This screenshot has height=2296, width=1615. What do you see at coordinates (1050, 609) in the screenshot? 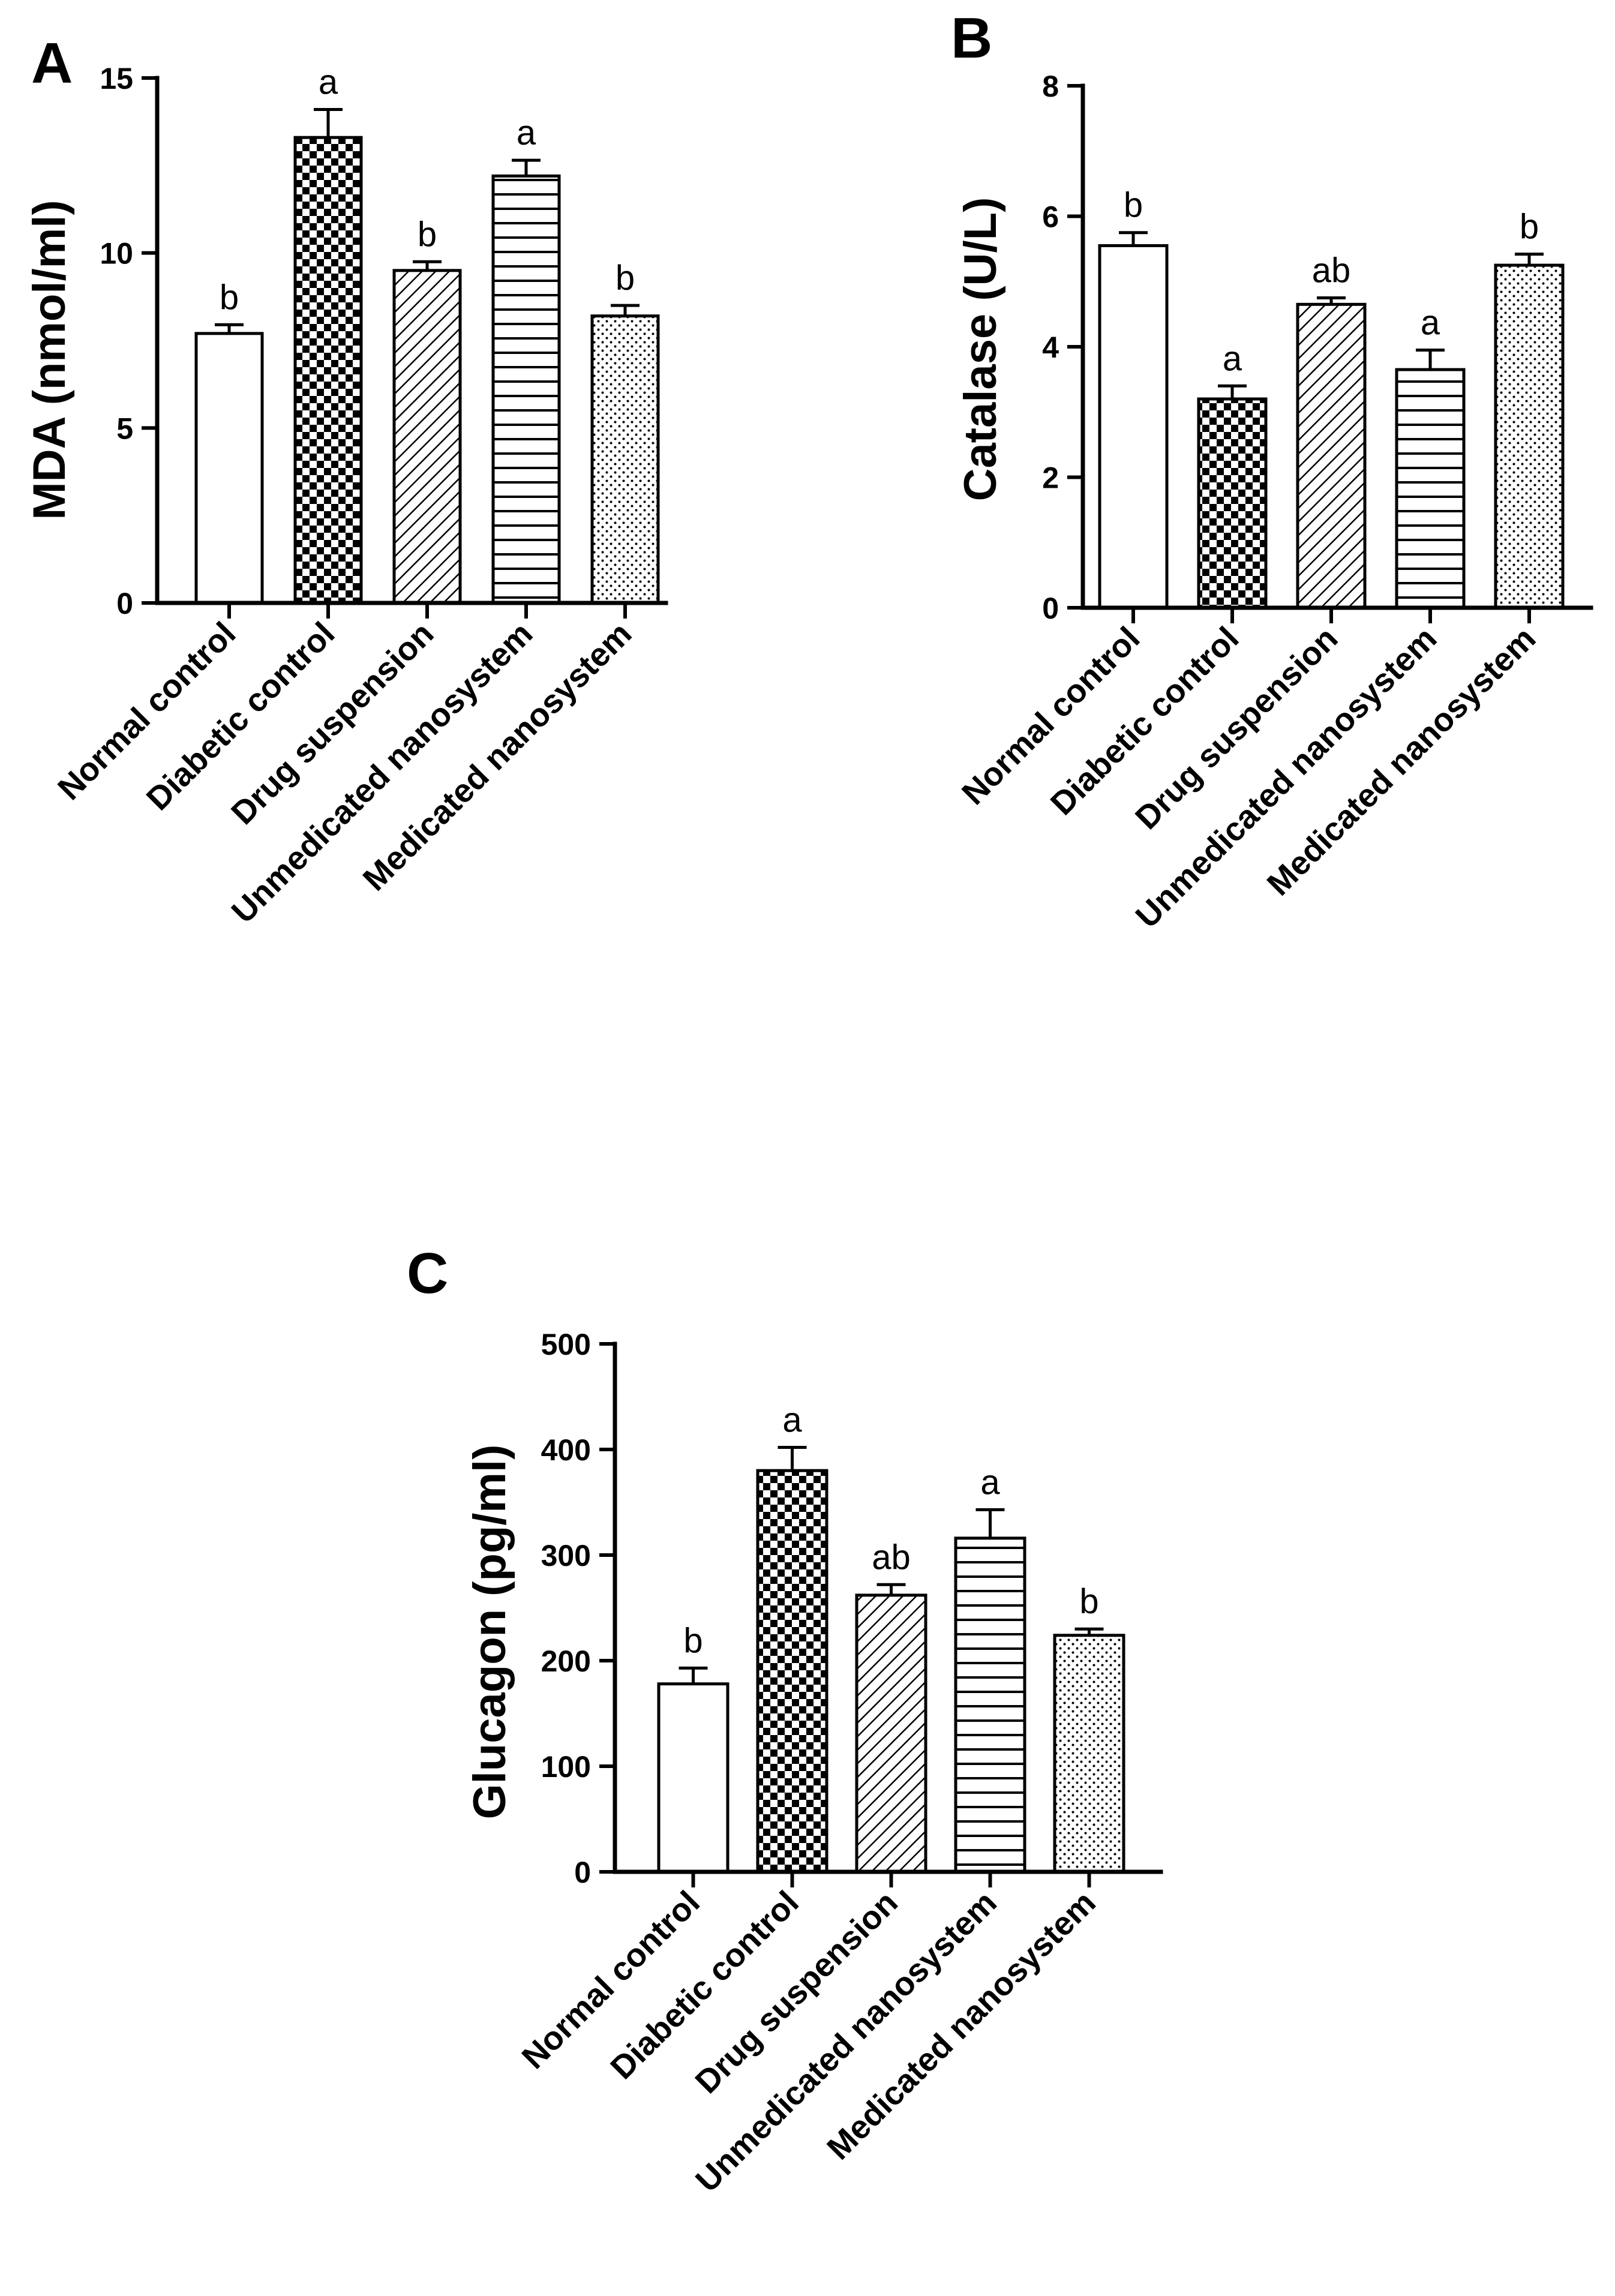
I see `panel-b-y-tick-label: 0` at bounding box center [1050, 609].